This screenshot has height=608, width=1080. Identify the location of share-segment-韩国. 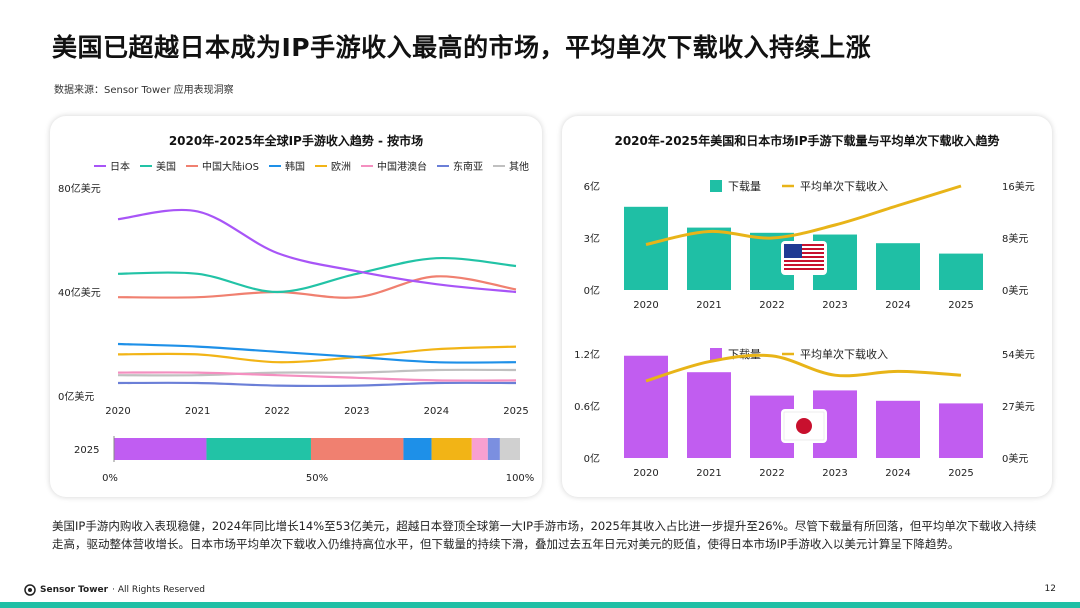
(417, 449).